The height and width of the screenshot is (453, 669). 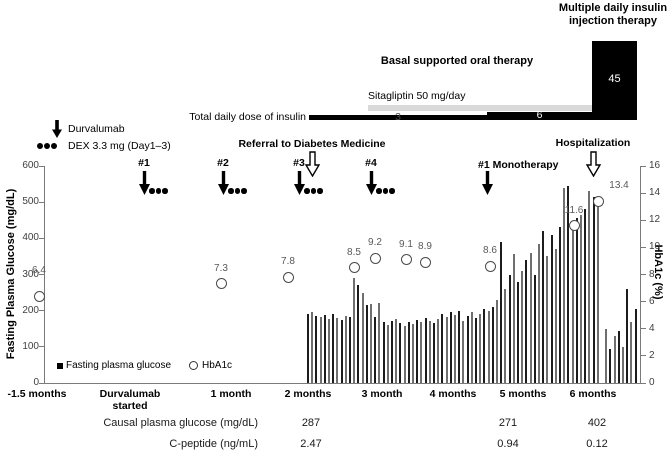 I want to click on x-axis-category-label: 1 month, so click(x=231, y=394).